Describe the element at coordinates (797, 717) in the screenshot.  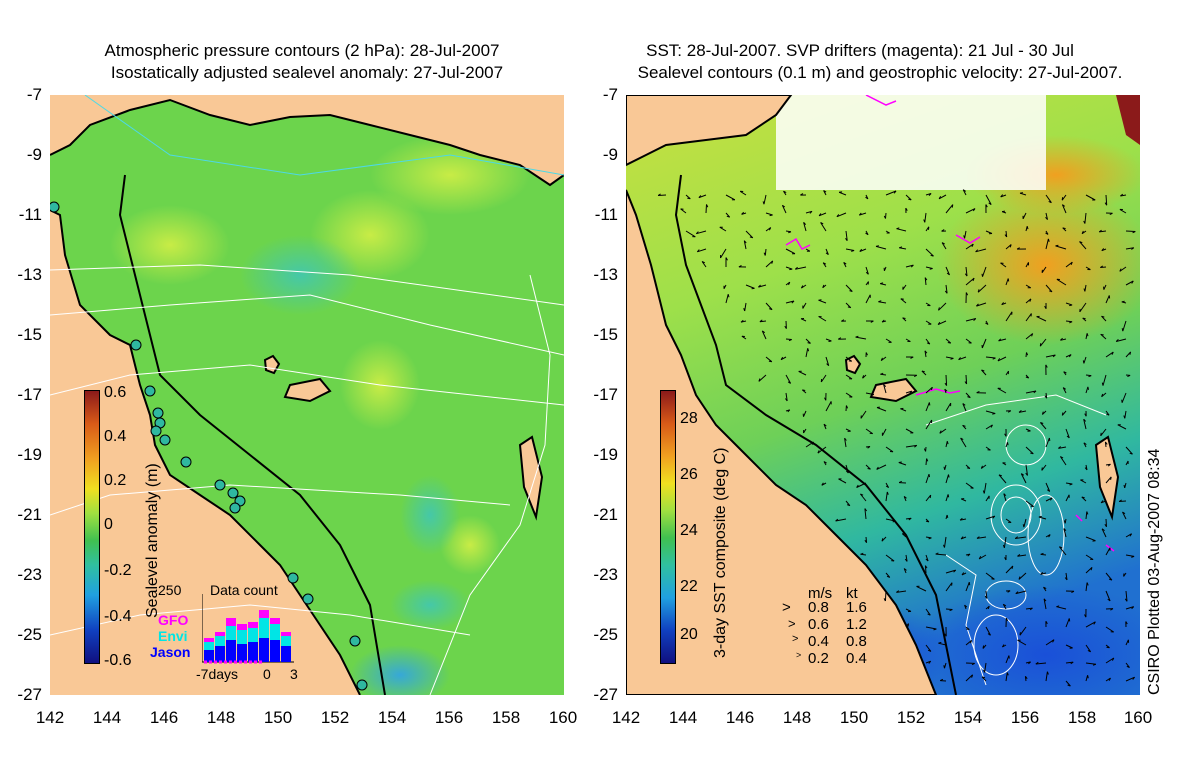
I see `right-lon-label: 148` at that location.